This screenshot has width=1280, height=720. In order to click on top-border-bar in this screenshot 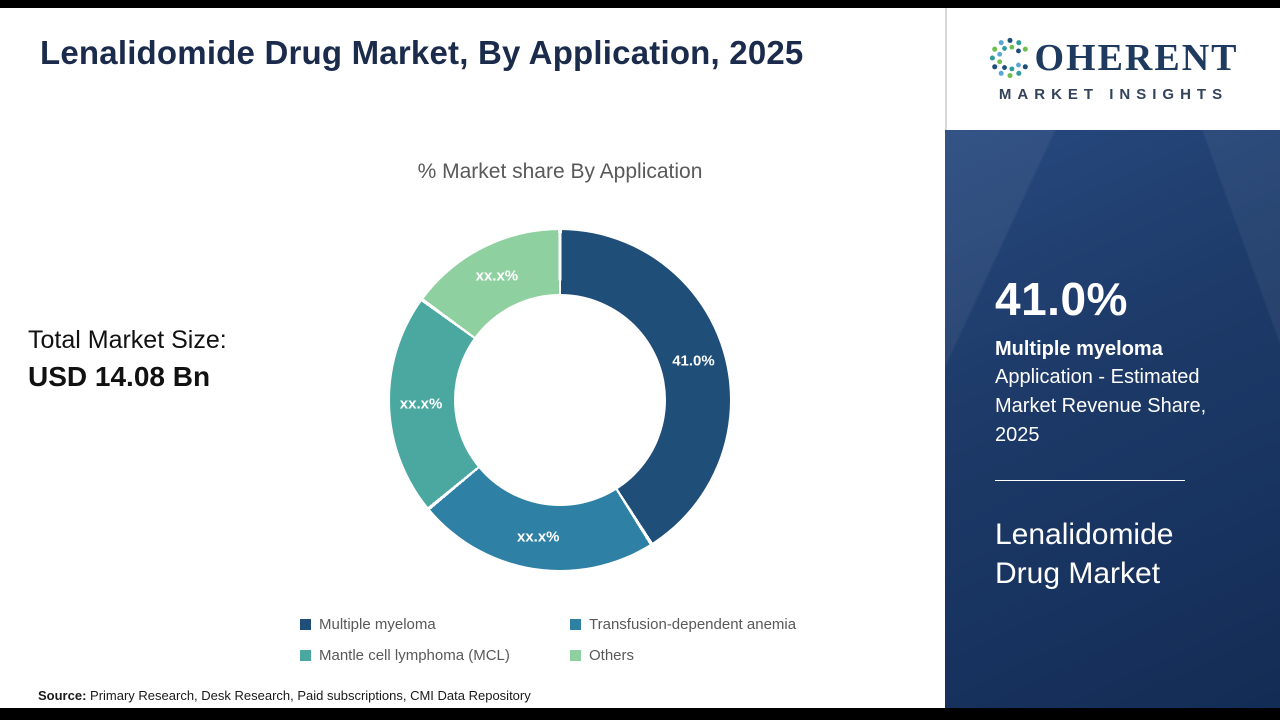, I will do `click(640, 4)`.